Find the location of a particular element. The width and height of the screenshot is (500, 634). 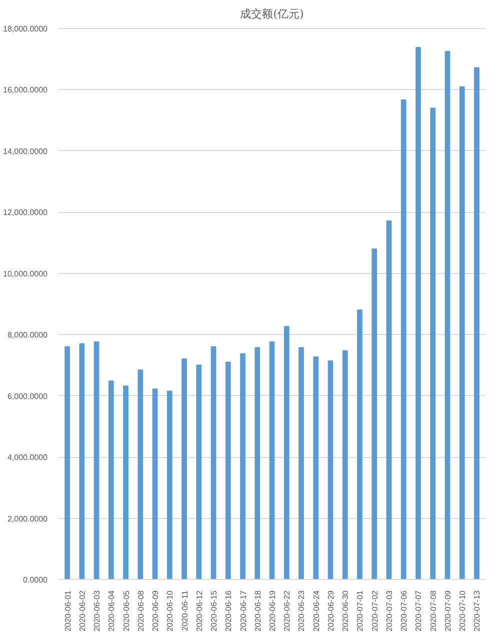

x-tick-label: 2020-06-12 is located at coordinates (199, 611).